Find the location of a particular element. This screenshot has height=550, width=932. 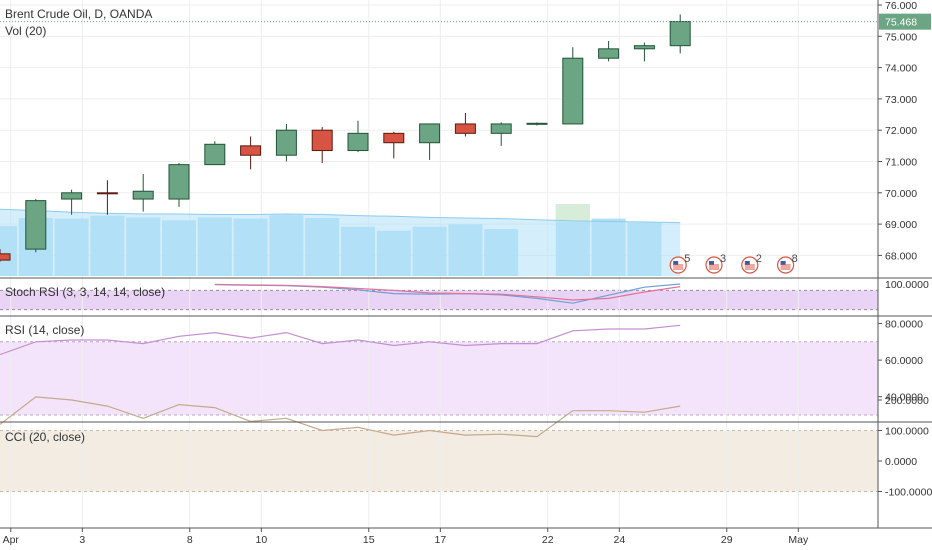

time-tick-label: 22 is located at coordinates (548, 540).